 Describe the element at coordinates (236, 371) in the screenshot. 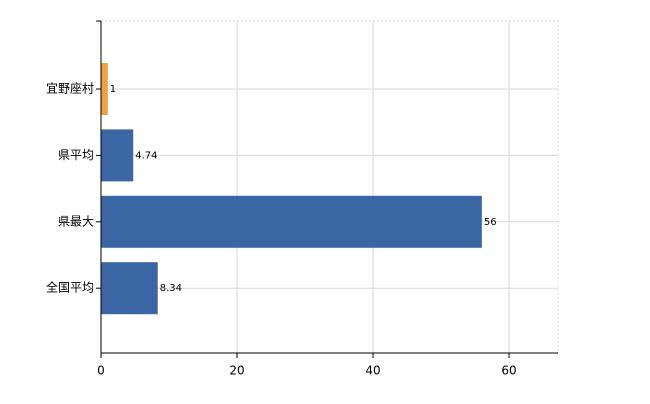

I see `x-tick-label: 20` at that location.